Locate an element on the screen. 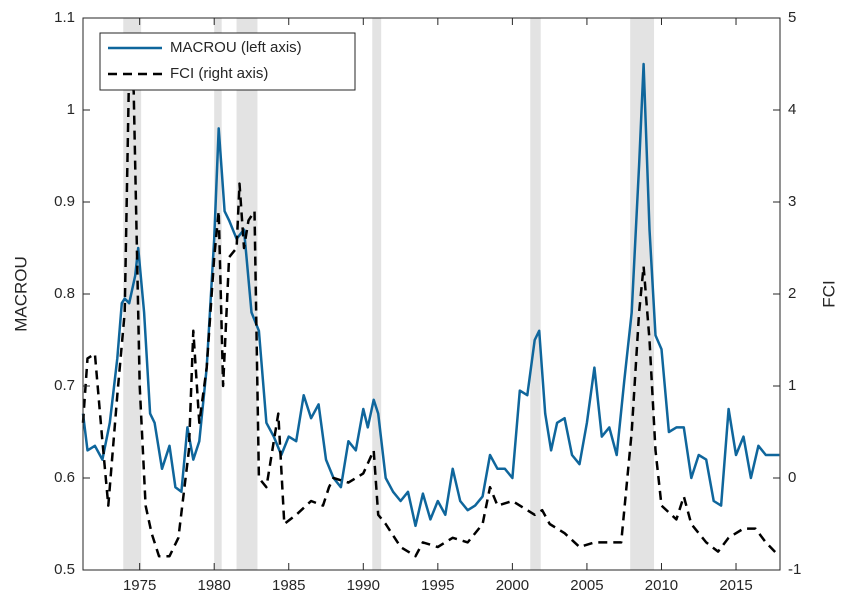 Image resolution: width=845 pixels, height=615 pixels. y-tick-label: 1 is located at coordinates (71, 109).